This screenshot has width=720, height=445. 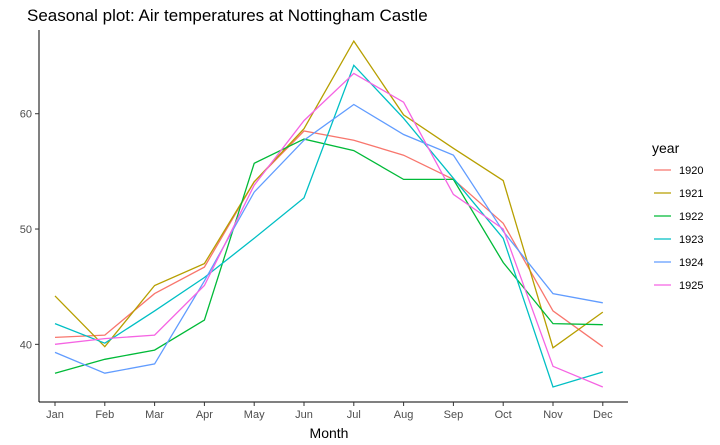 I want to click on x-tick-label: Feb, so click(x=104, y=415).